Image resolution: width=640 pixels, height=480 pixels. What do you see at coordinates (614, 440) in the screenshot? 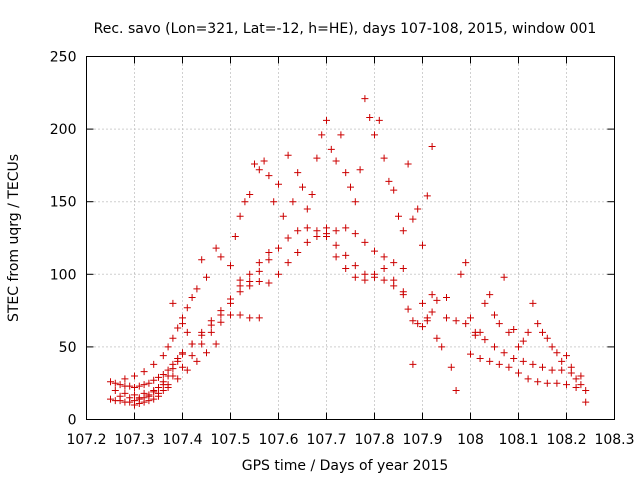
I see `x-tick-label: 108.3` at bounding box center [614, 440].